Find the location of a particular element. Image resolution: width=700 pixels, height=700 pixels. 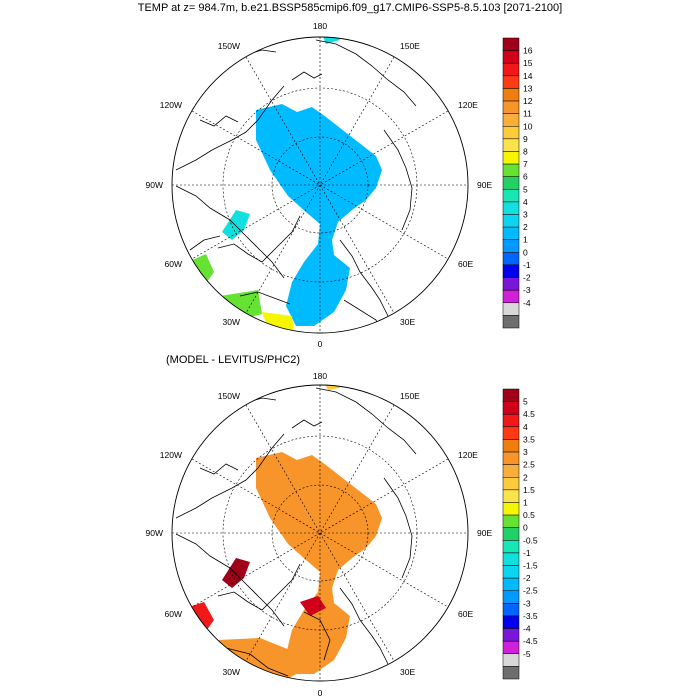

colorbar-label: 11 is located at coordinates (527, 114).